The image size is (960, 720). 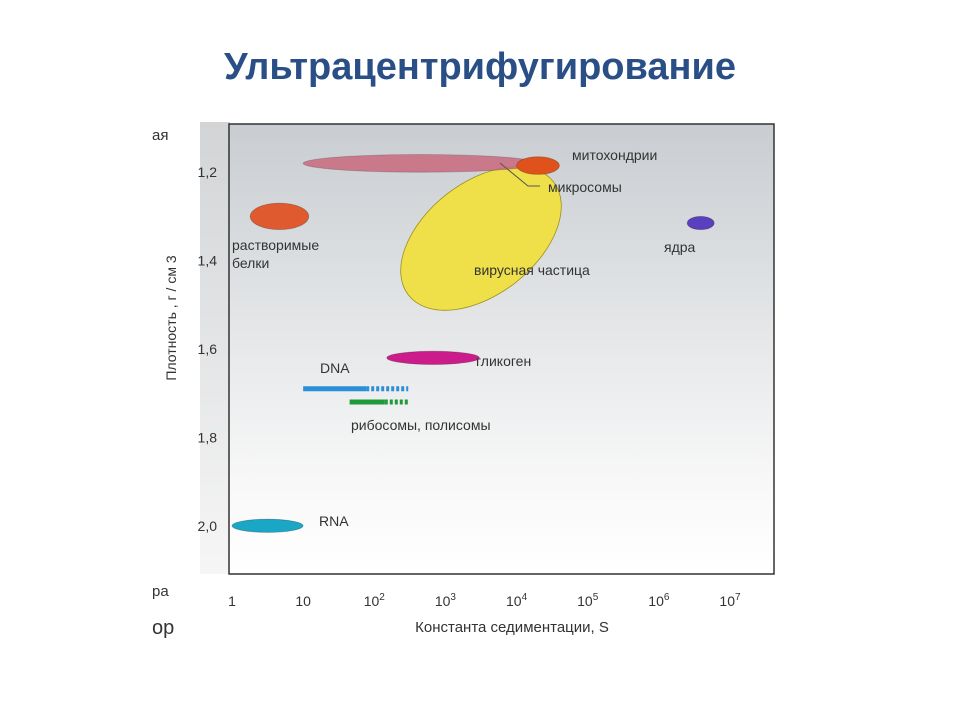 I want to click on region-label: гликоген, so click(x=503, y=361).